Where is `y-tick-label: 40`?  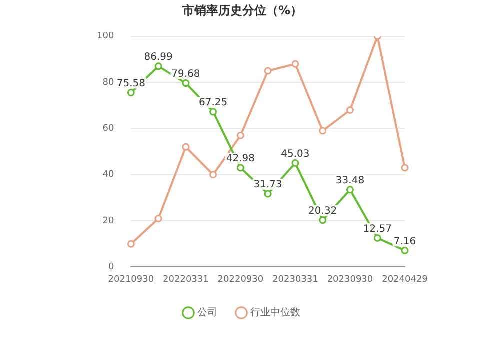 y-tick-label: 40 is located at coordinates (108, 175).